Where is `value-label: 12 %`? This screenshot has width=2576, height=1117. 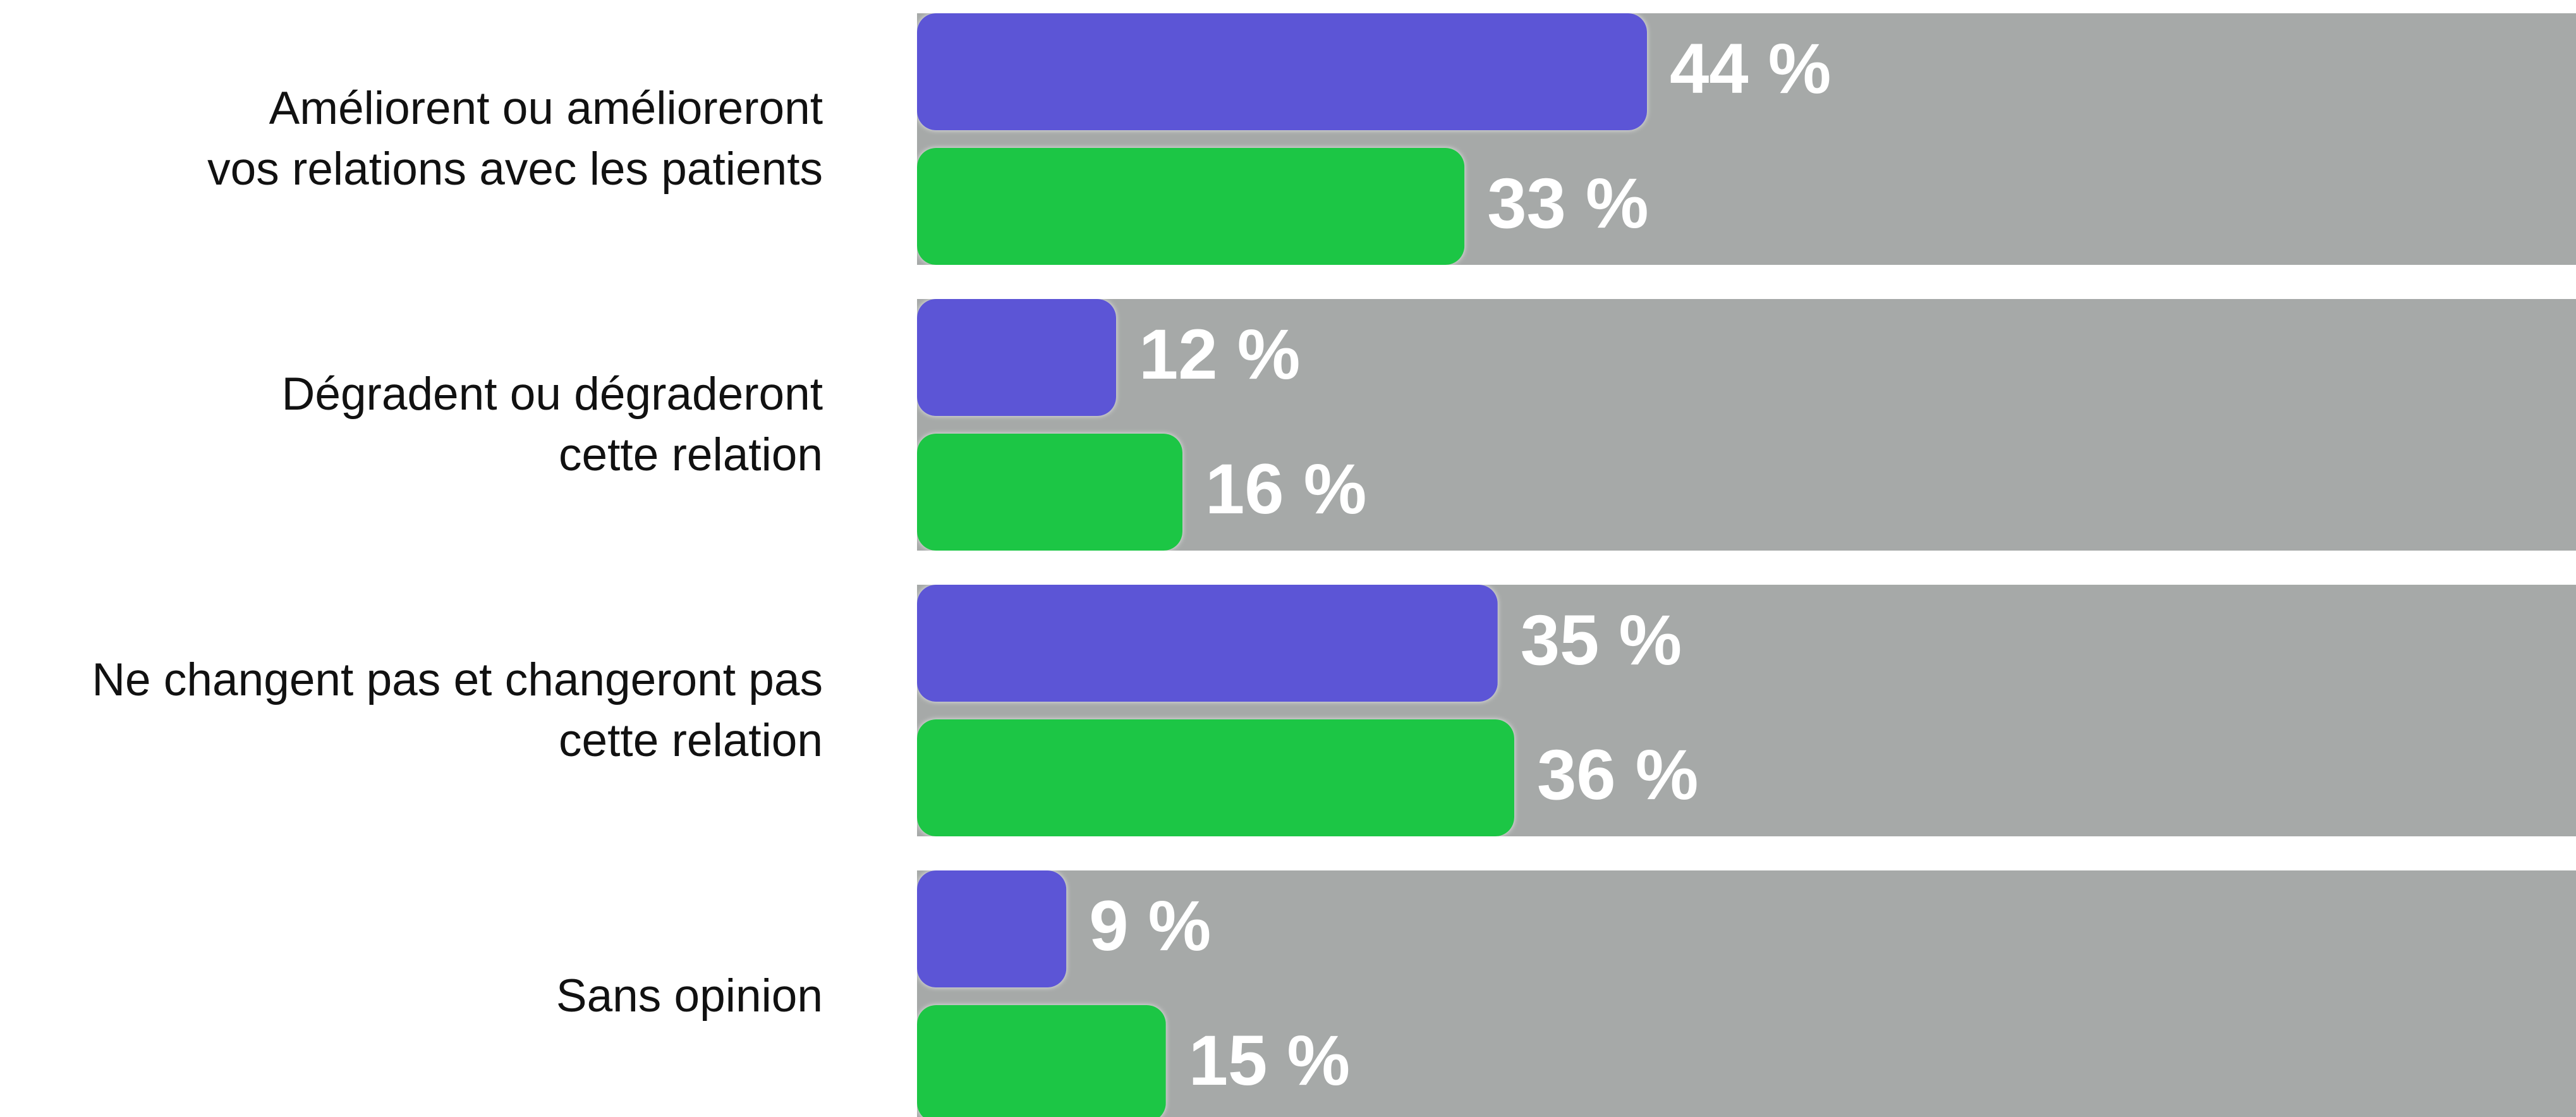 value-label: 12 % is located at coordinates (1219, 354).